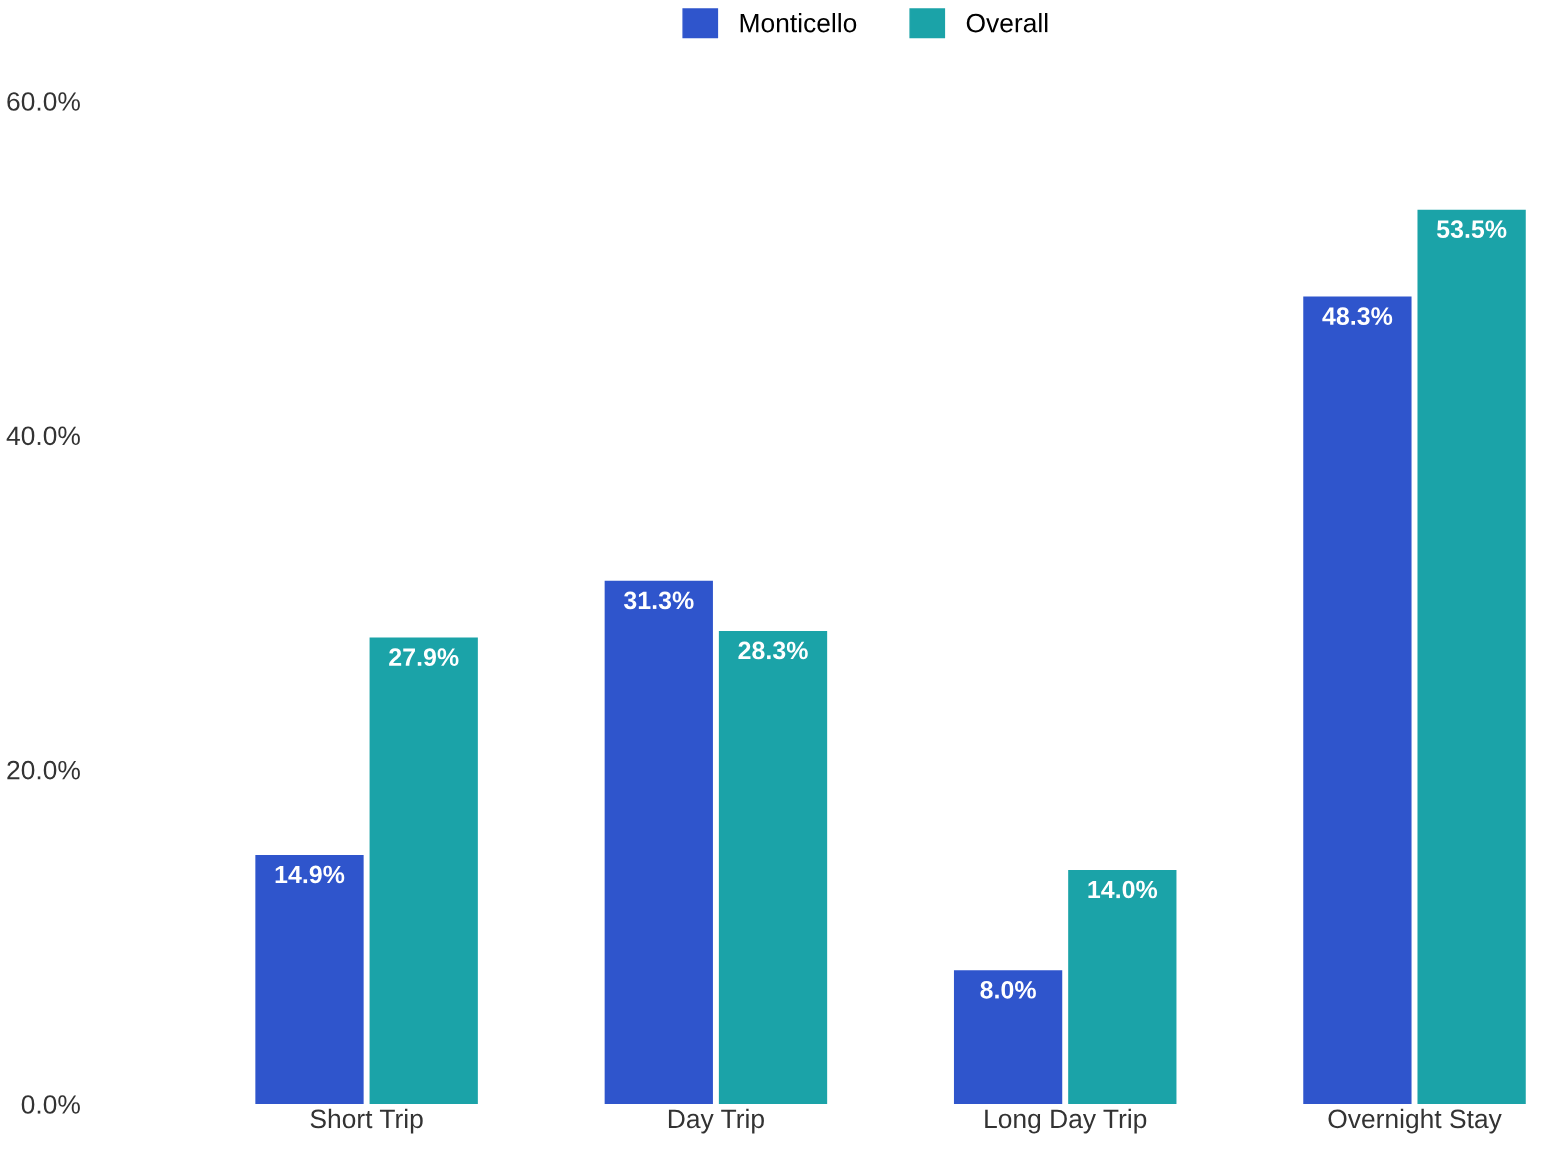 This screenshot has height=1157, width=1548. What do you see at coordinates (716, 1121) in the screenshot?
I see `x-tick-label: Day Trip` at bounding box center [716, 1121].